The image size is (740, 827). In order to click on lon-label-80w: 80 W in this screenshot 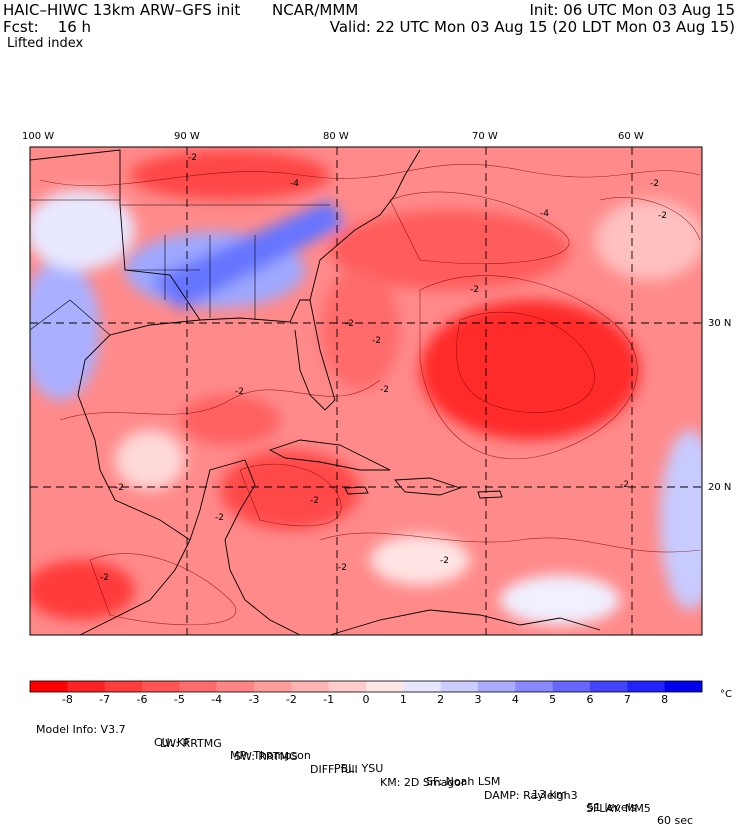, I will do `click(336, 136)`.